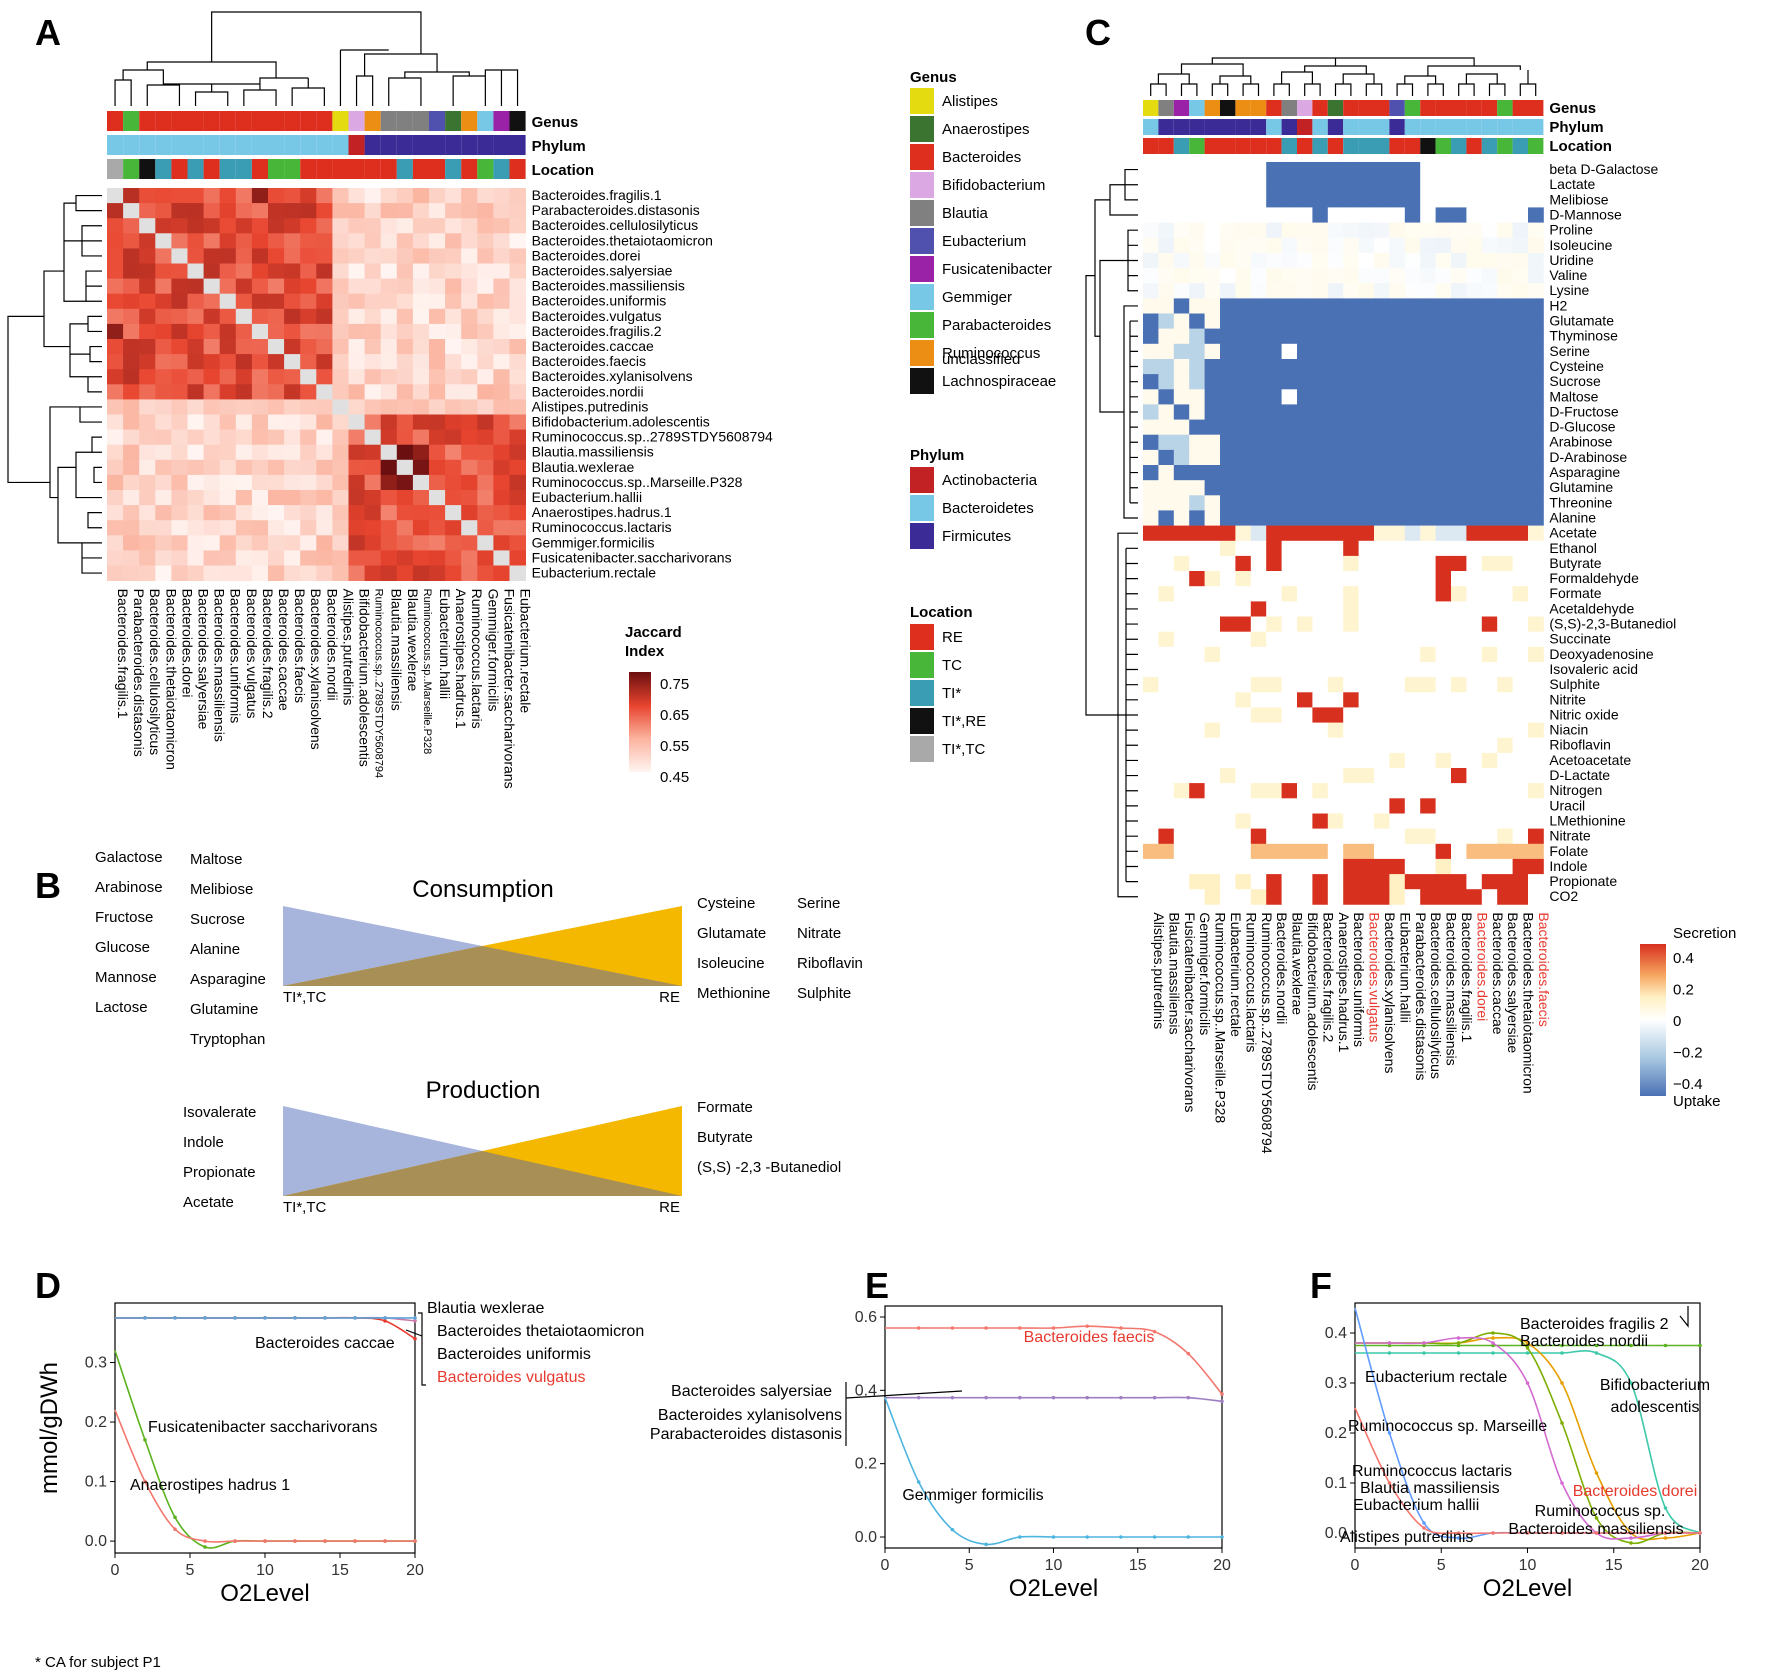 Image resolution: width=1773 pixels, height=1678 pixels. Describe the element at coordinates (1572, 517) in the screenshot. I see `panel-c-row-label: Alanine` at that location.